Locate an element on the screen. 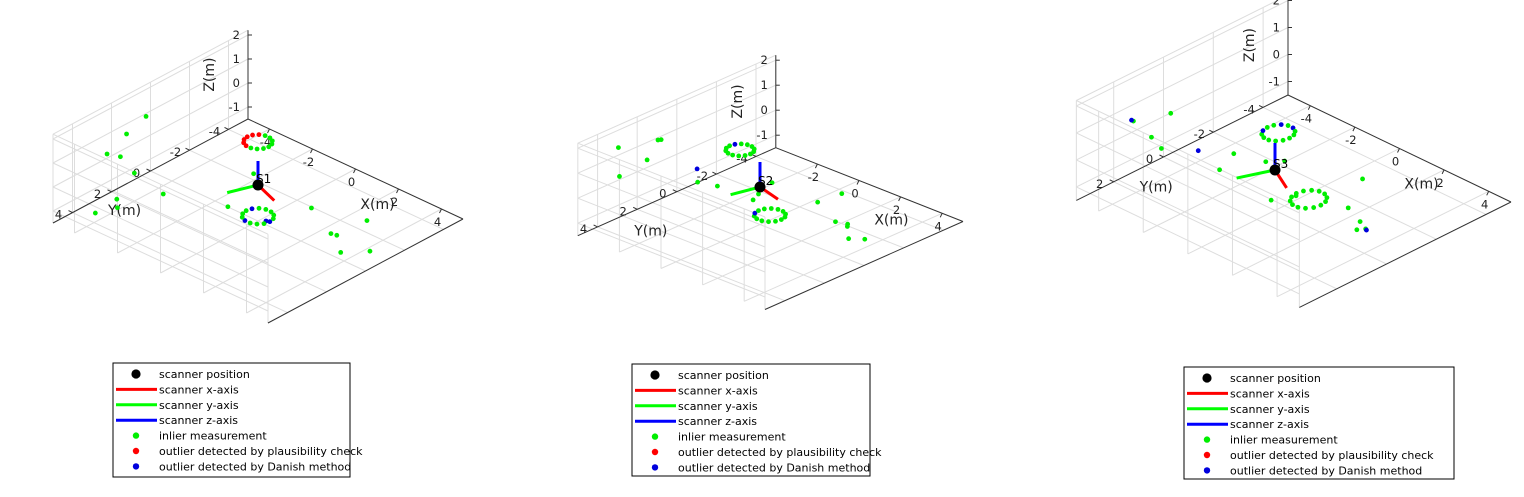  z-tick-label: 1 is located at coordinates (763, 85).